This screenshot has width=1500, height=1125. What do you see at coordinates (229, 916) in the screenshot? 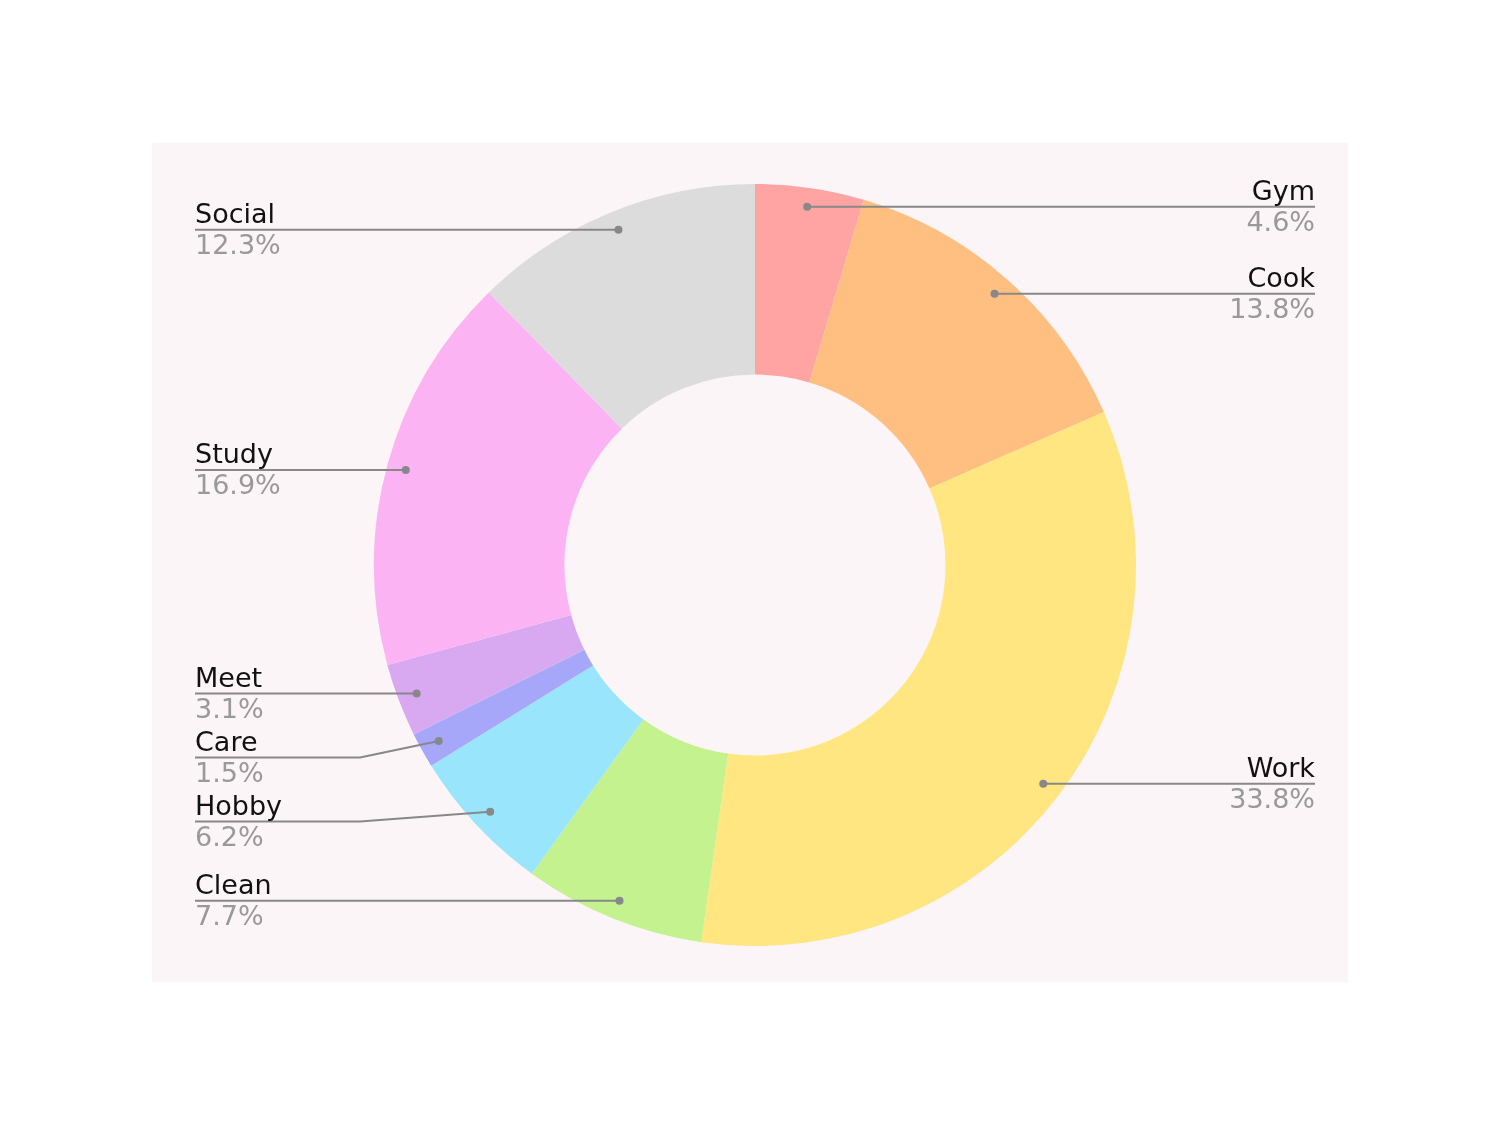
I see `data-label: 7.7%` at bounding box center [229, 916].